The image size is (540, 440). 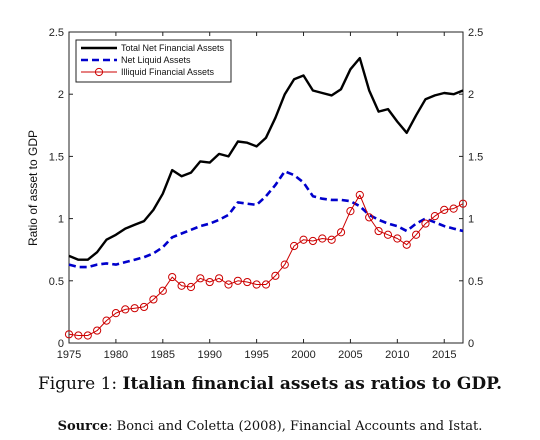 I want to click on x-tick-label: 2010, so click(x=397, y=355).